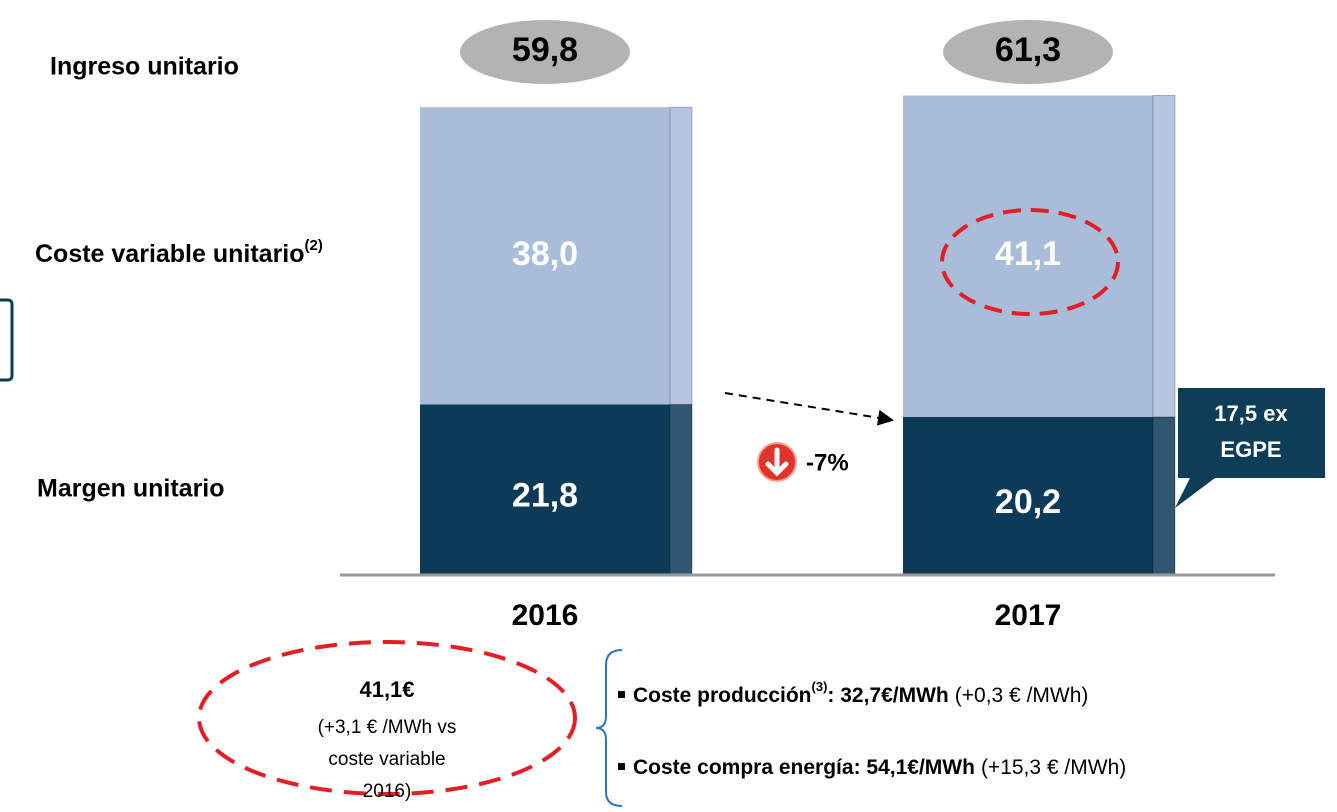 The image size is (1337, 812). I want to click on trend-arrow, so click(809, 409).